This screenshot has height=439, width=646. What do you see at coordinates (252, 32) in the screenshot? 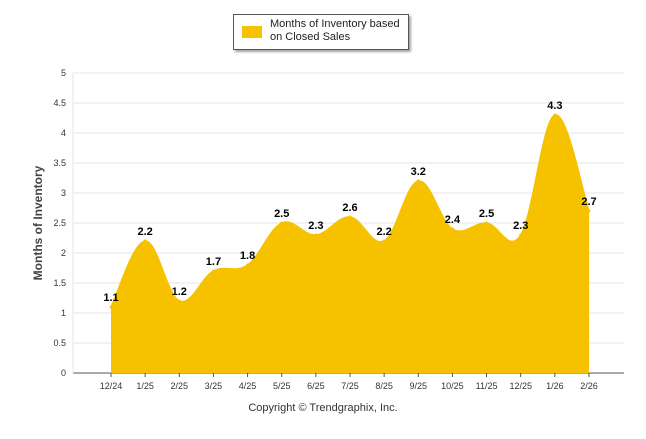
I see `legend-swatch` at bounding box center [252, 32].